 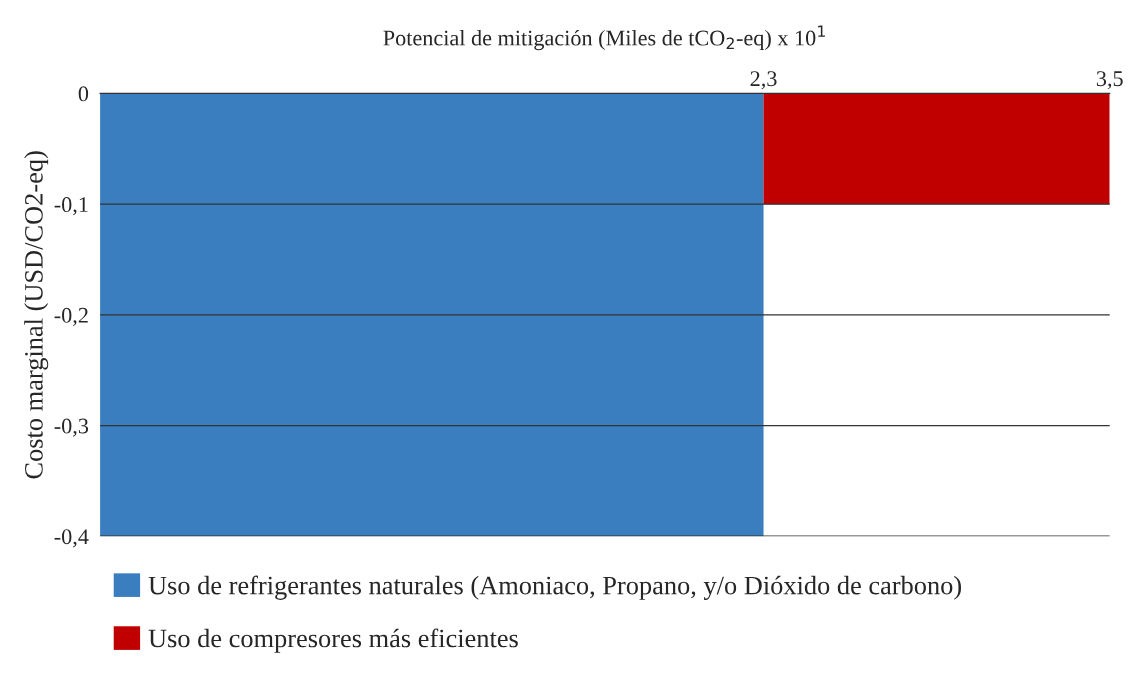 What do you see at coordinates (71, 427) in the screenshot?
I see `y-tick-label: -0,3` at bounding box center [71, 427].